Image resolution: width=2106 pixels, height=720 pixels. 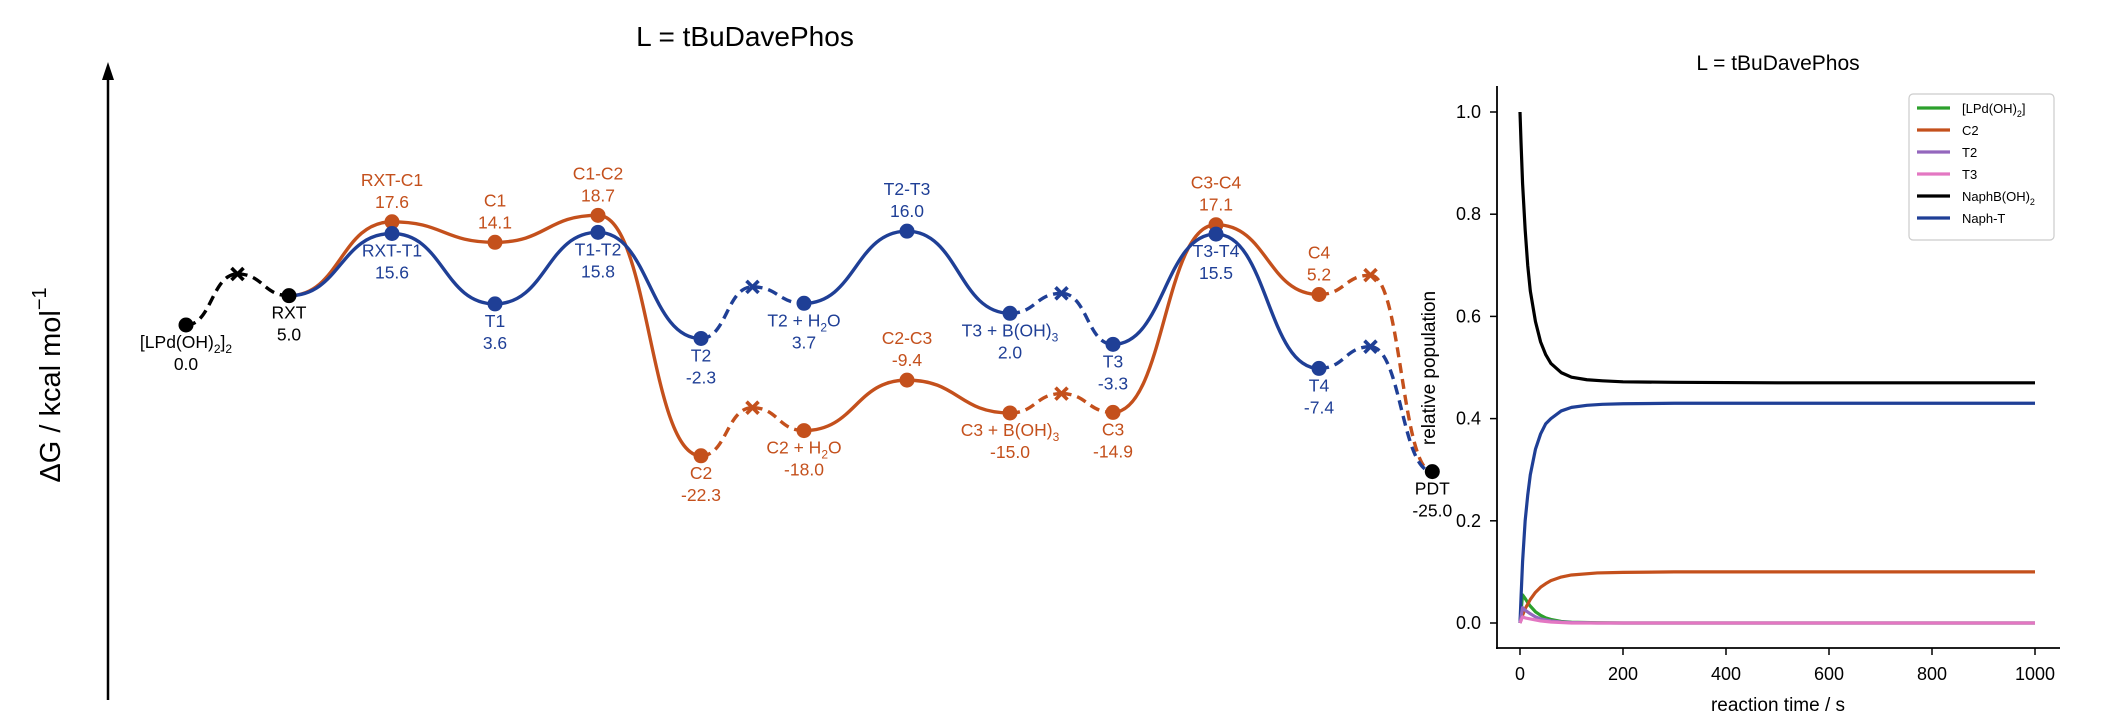 I want to click on point-lpdoh2, so click(x=186, y=325).